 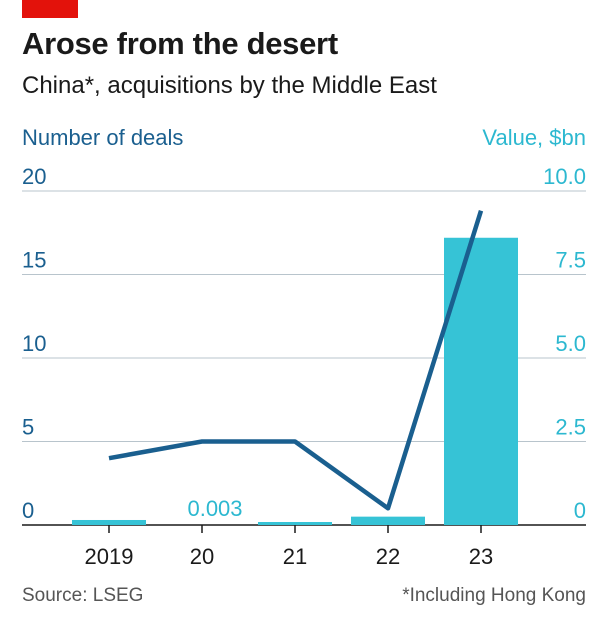 What do you see at coordinates (180, 43) in the screenshot?
I see `chart-title: Arose from the desert` at bounding box center [180, 43].